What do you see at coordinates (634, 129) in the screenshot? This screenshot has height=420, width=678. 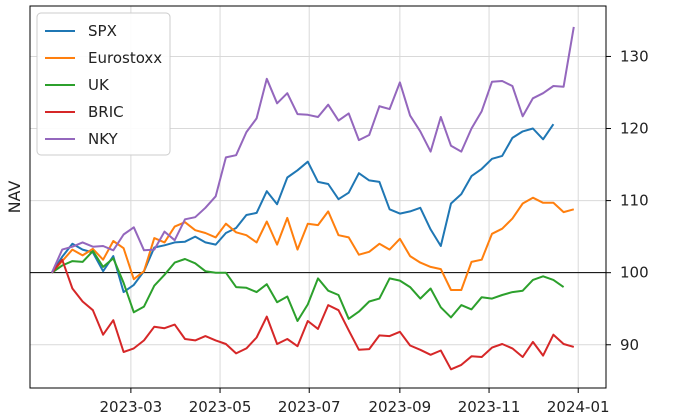 I see `y-tick-label: 120` at bounding box center [634, 129].